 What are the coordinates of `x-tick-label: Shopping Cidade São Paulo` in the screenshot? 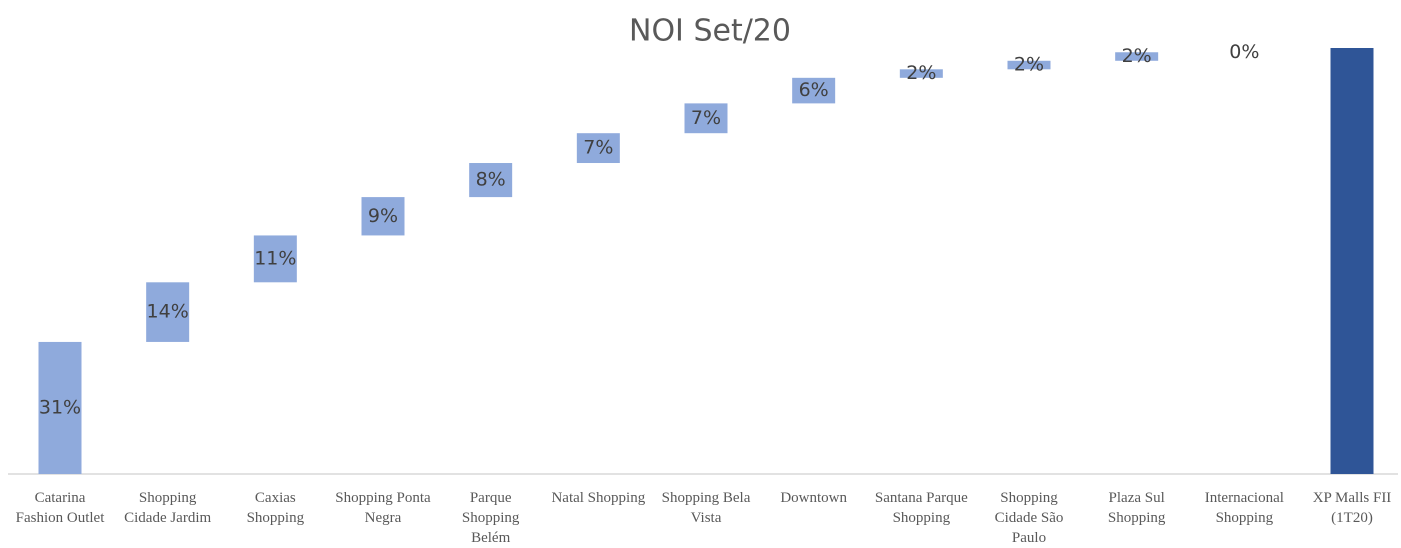 It's located at (1029, 518).